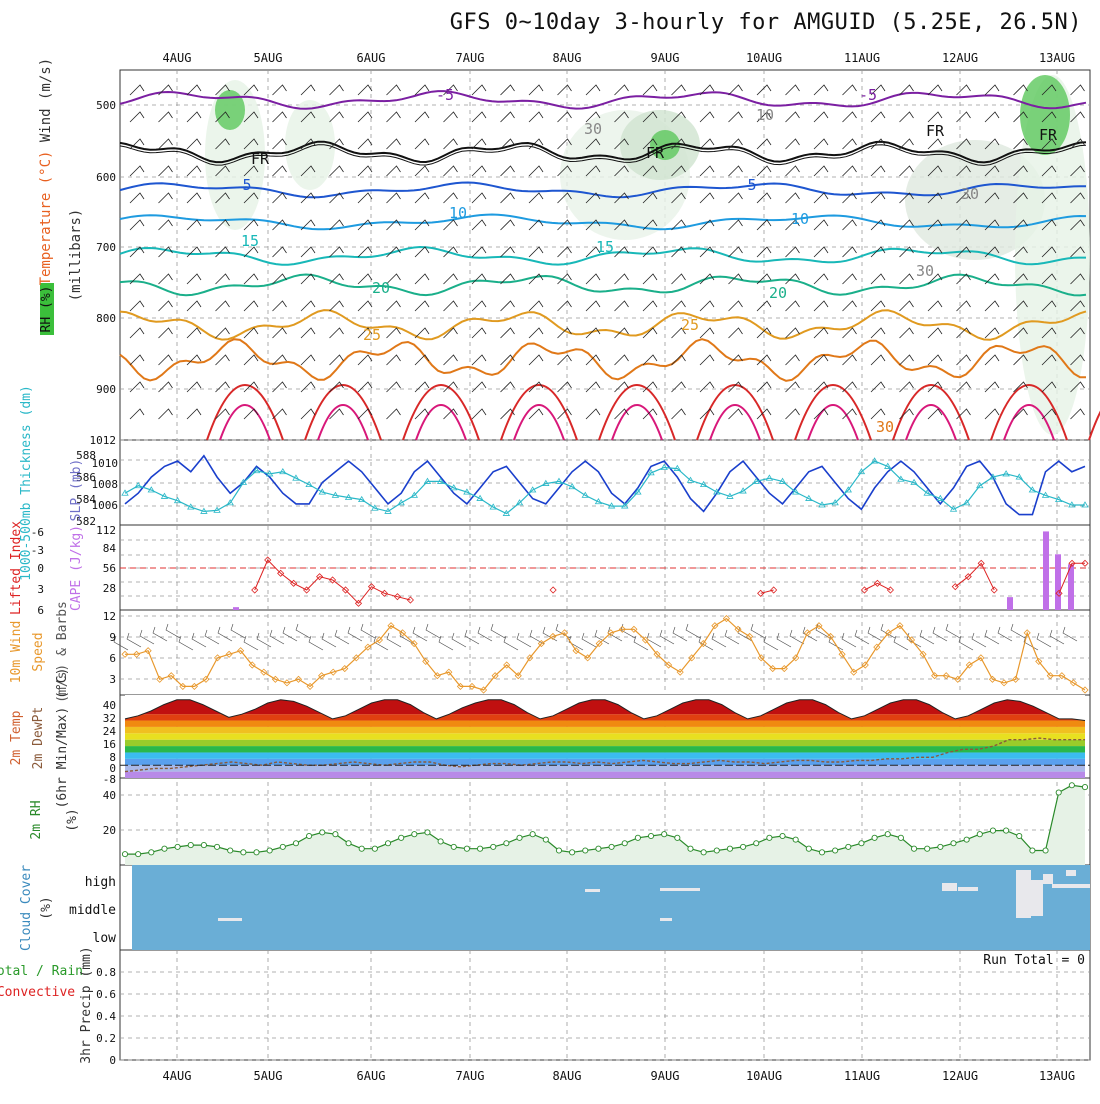 Image resolution: width=1100 pixels, height=1104 pixels. Describe the element at coordinates (605, 825) in the screenshot. I see `rh-area` at that location.